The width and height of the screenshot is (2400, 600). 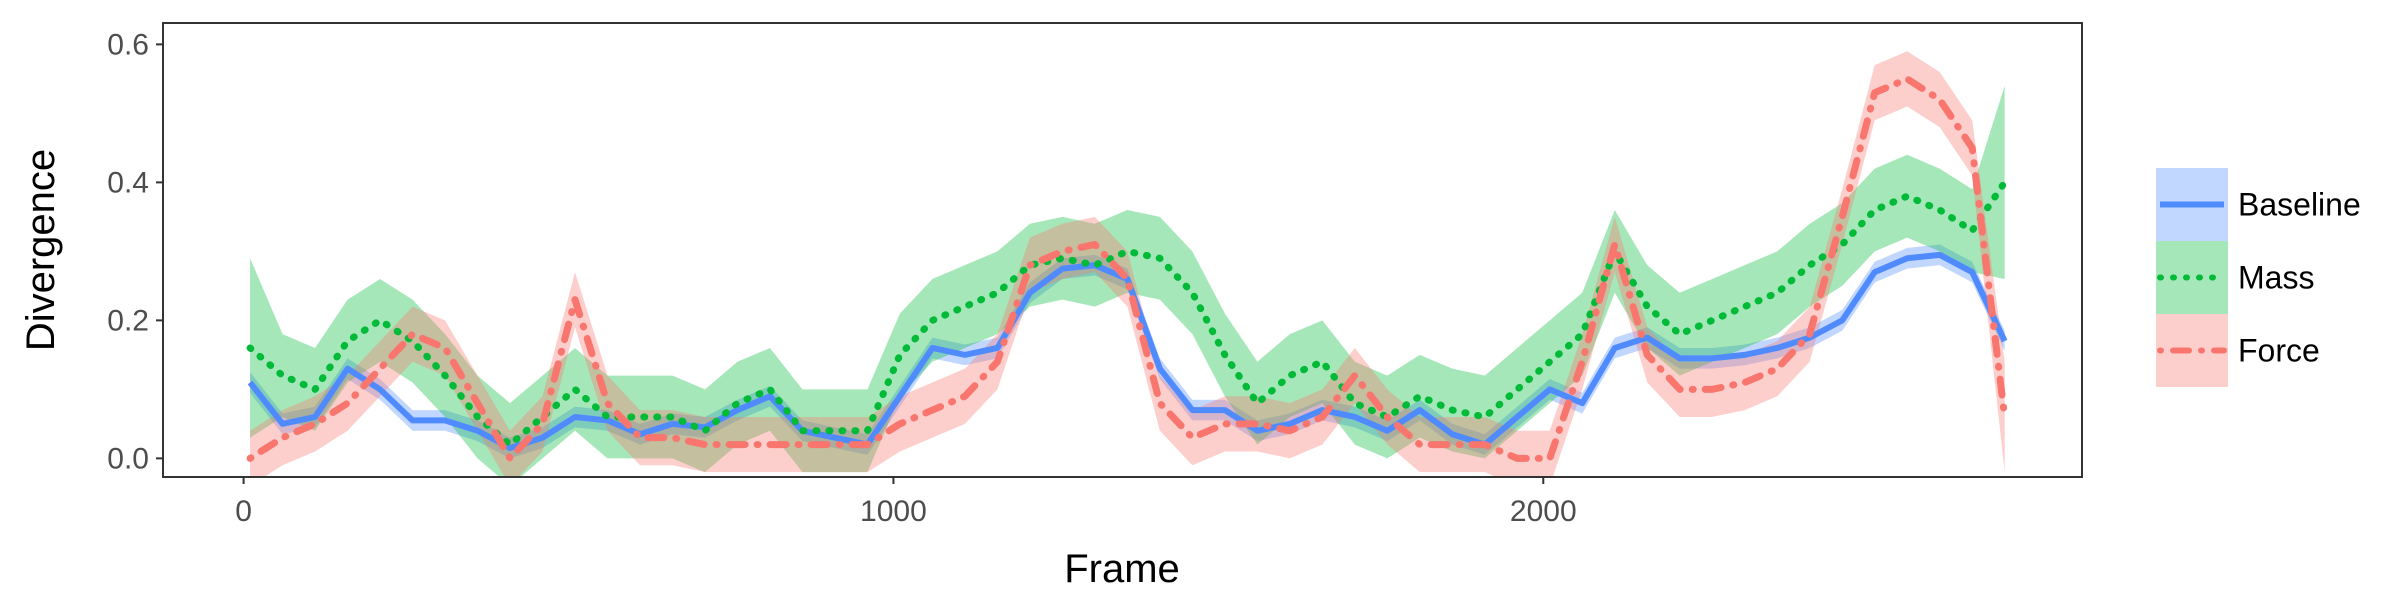 What do you see at coordinates (41, 250) in the screenshot?
I see `y-axis-title: Divergence` at bounding box center [41, 250].